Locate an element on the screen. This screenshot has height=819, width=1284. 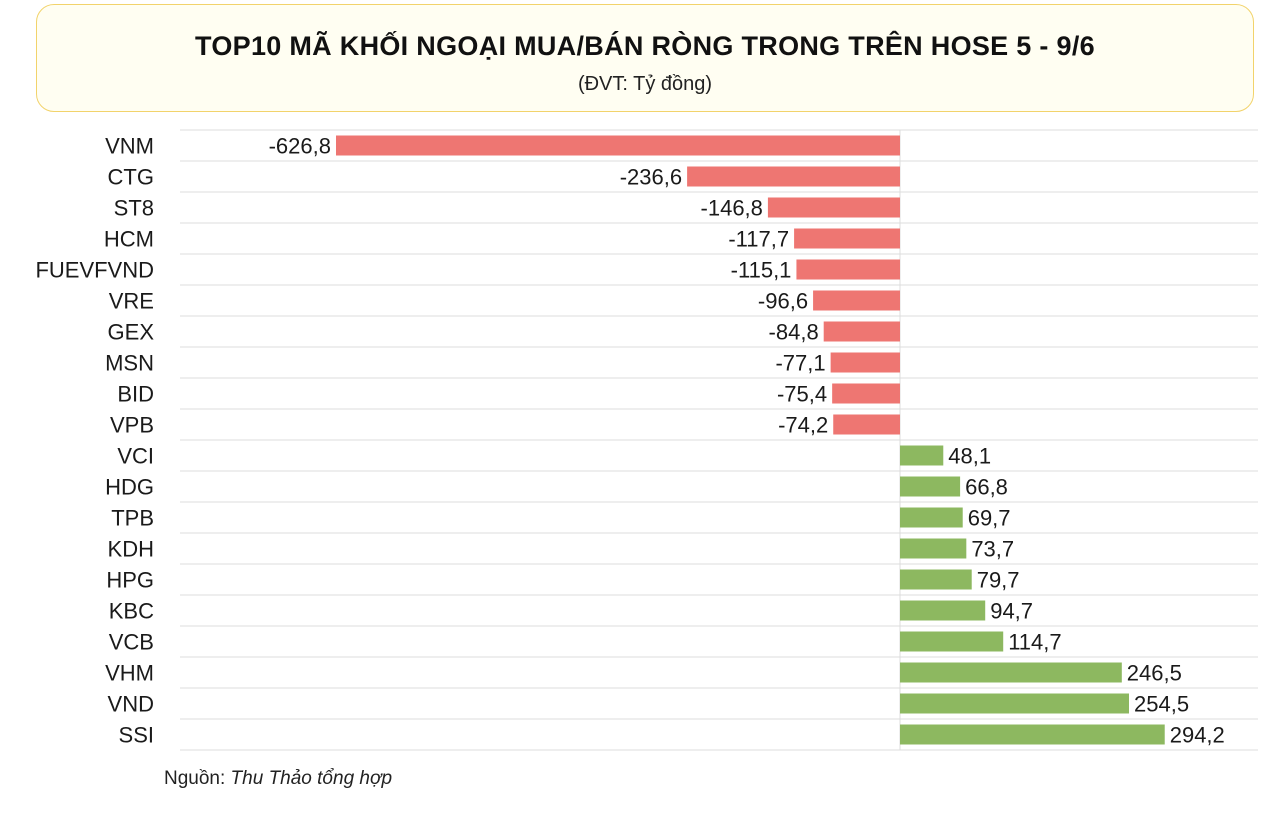
data-label: -75,4 is located at coordinates (802, 394).